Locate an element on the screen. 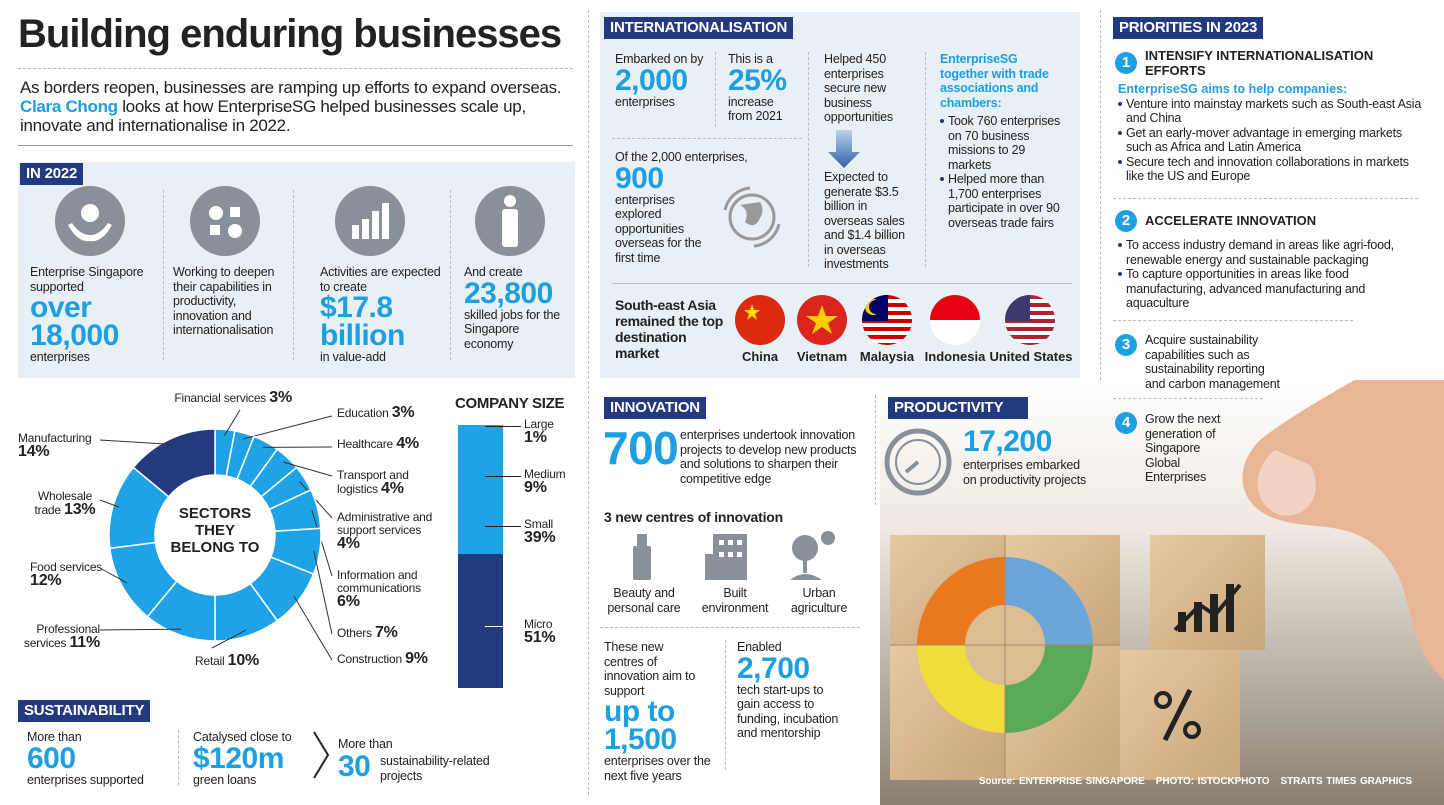 The width and height of the screenshot is (1444, 805). centre-icons is located at coordinates (734, 555).